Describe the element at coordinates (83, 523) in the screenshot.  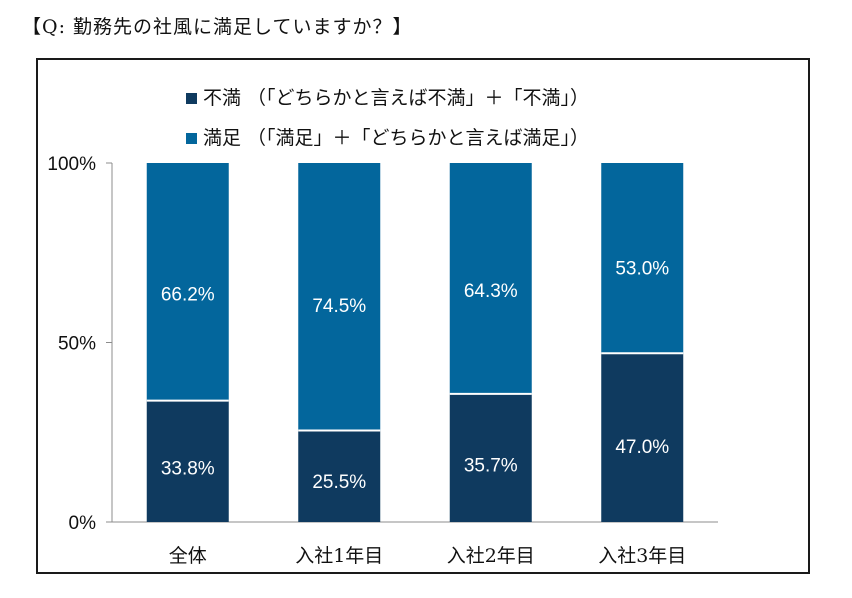
I see `y-tick-label: 0%` at that location.